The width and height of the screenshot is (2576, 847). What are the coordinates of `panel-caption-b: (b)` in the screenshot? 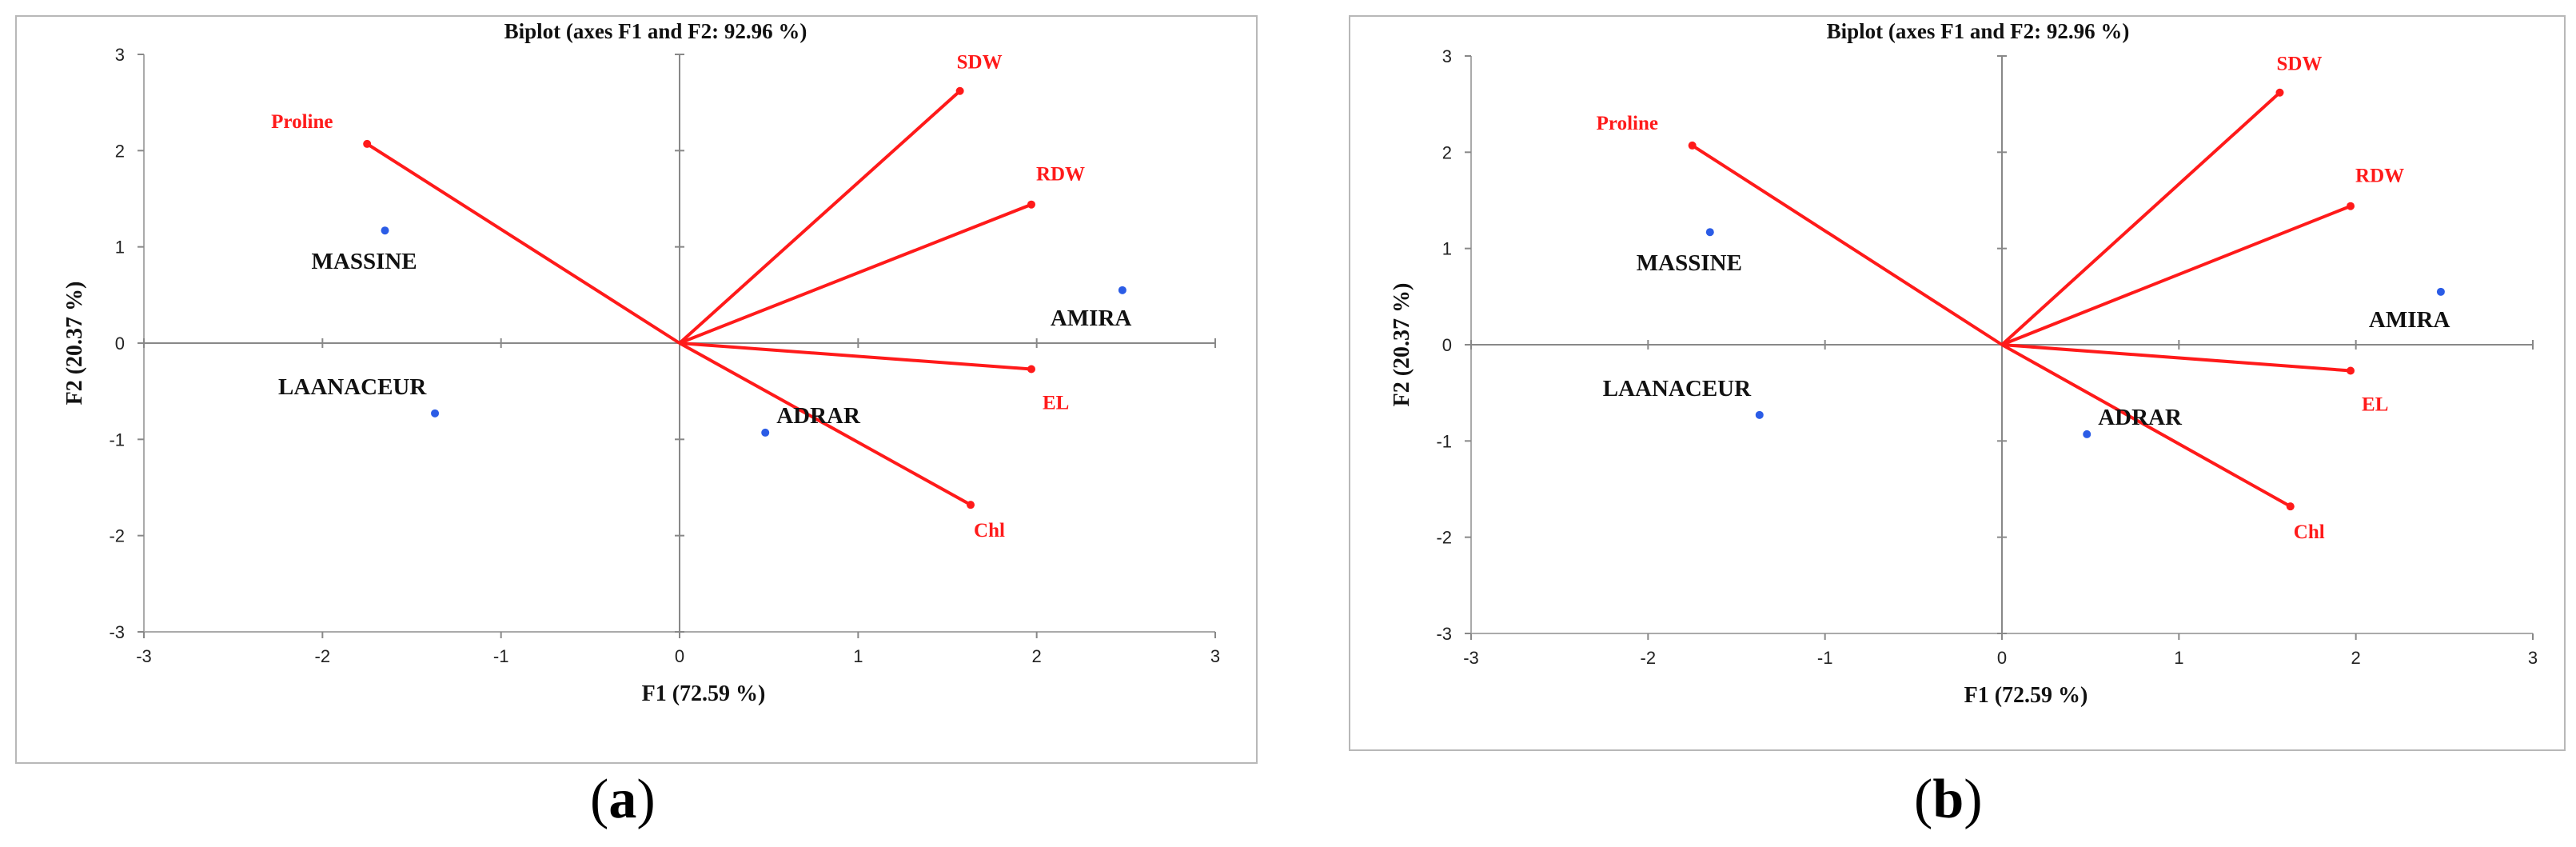 It's located at (1948, 799).